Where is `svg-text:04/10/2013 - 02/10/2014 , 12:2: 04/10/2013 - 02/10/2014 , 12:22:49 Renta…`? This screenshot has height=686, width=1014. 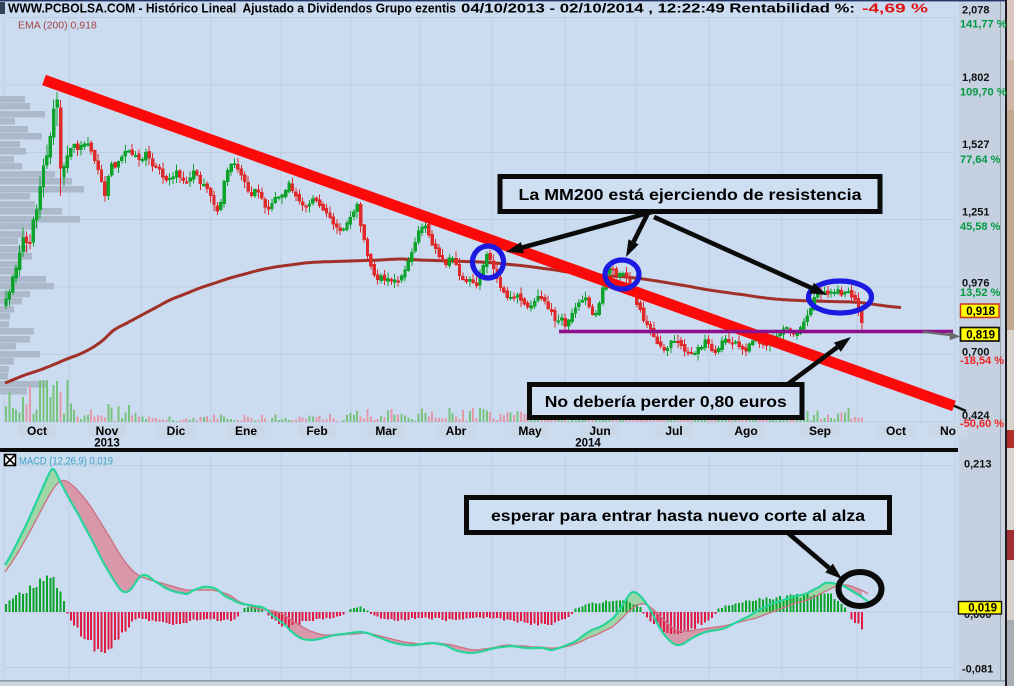 svg-text:04/10/2013 - 02/10/2014 , 12:2: 04/10/2013 - 02/10/2014 , 12:22:49 Renta… is located at coordinates (658, 8).